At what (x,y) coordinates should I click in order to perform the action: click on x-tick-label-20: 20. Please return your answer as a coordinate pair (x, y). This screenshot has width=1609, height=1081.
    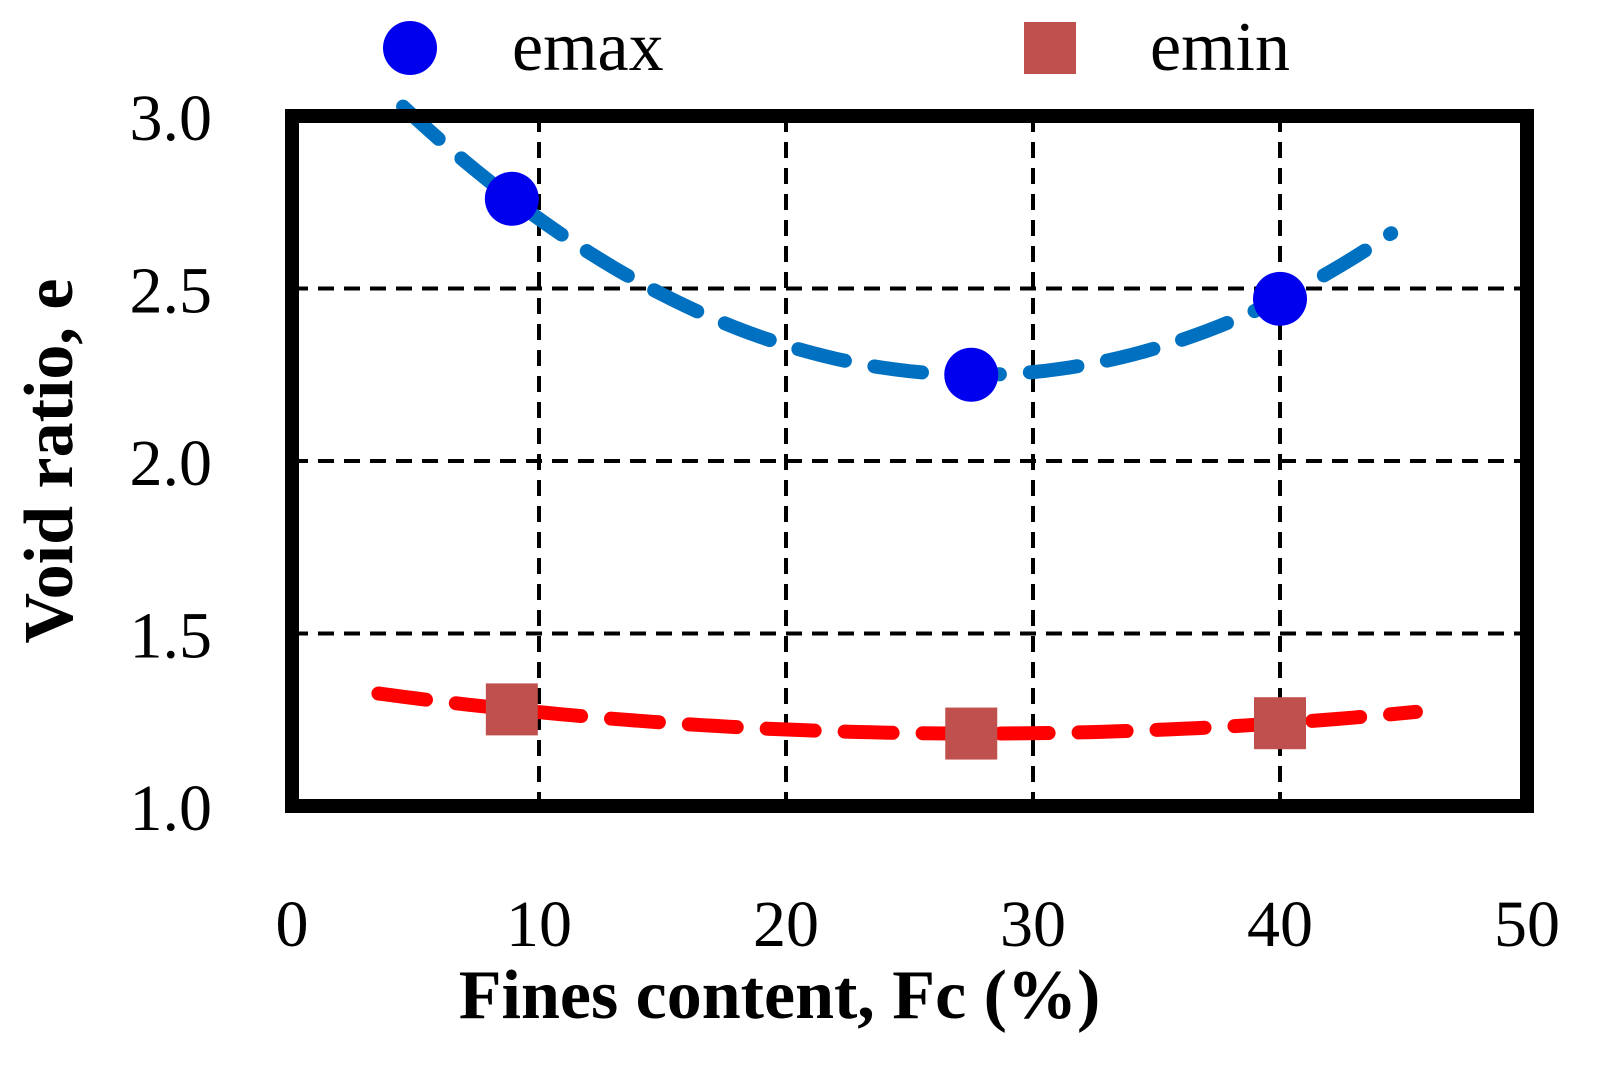
    Looking at the image, I should click on (786, 924).